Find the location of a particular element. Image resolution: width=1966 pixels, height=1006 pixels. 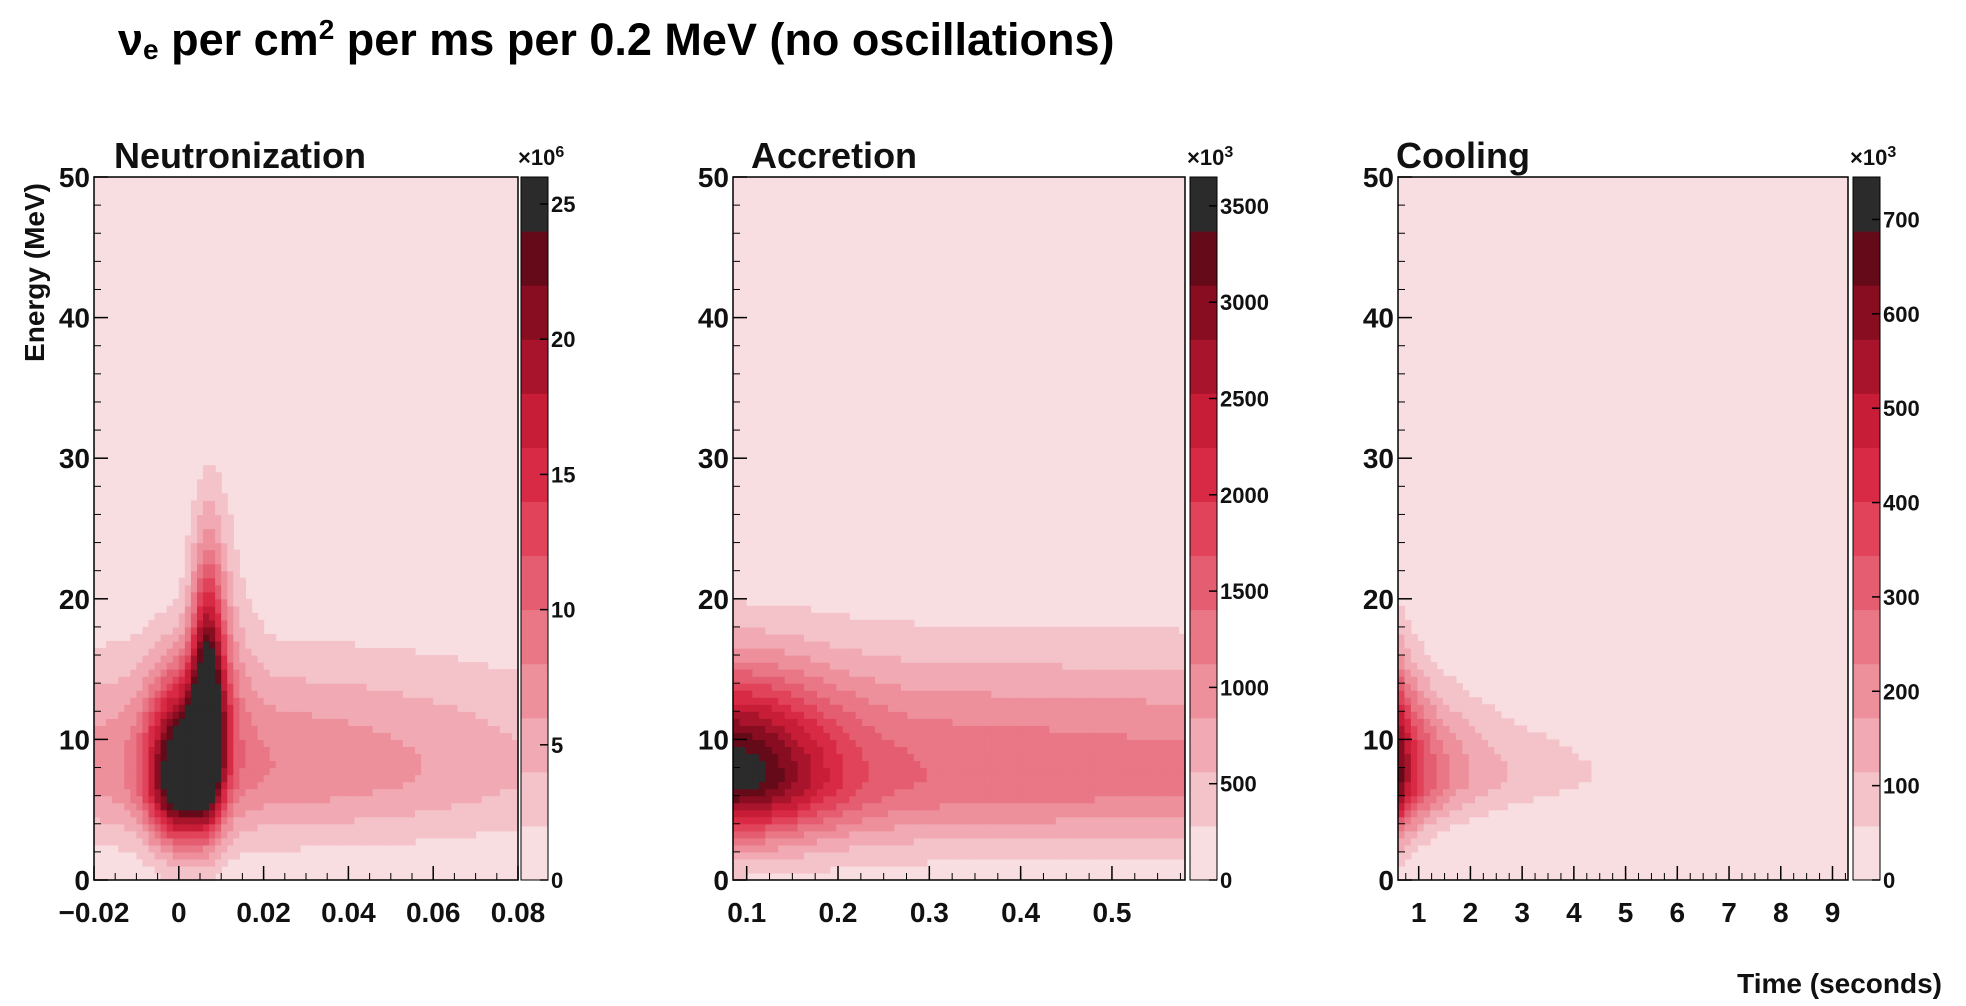

x-tick-label: 0 is located at coordinates (179, 912).